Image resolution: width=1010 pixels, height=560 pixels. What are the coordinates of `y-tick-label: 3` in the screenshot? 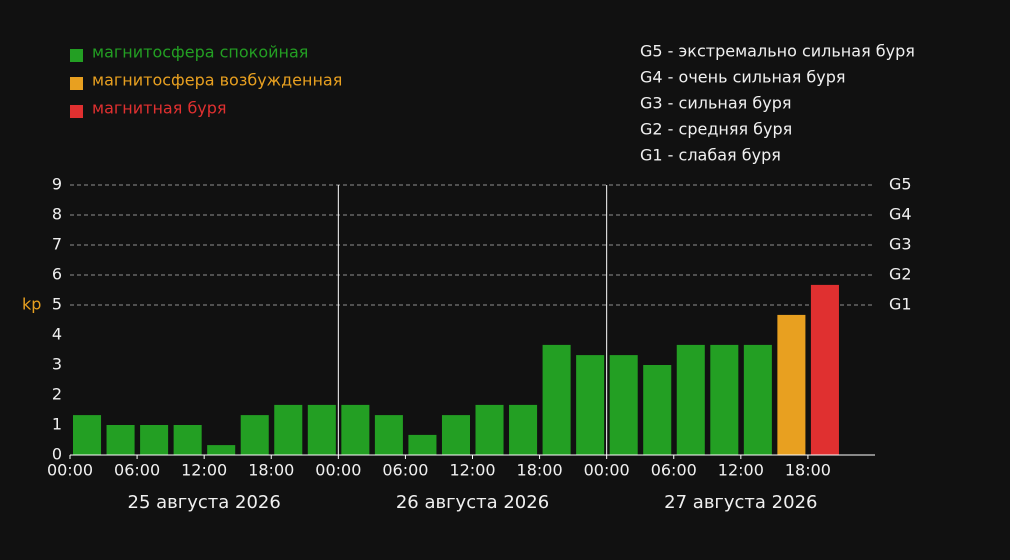 It's located at (57, 364).